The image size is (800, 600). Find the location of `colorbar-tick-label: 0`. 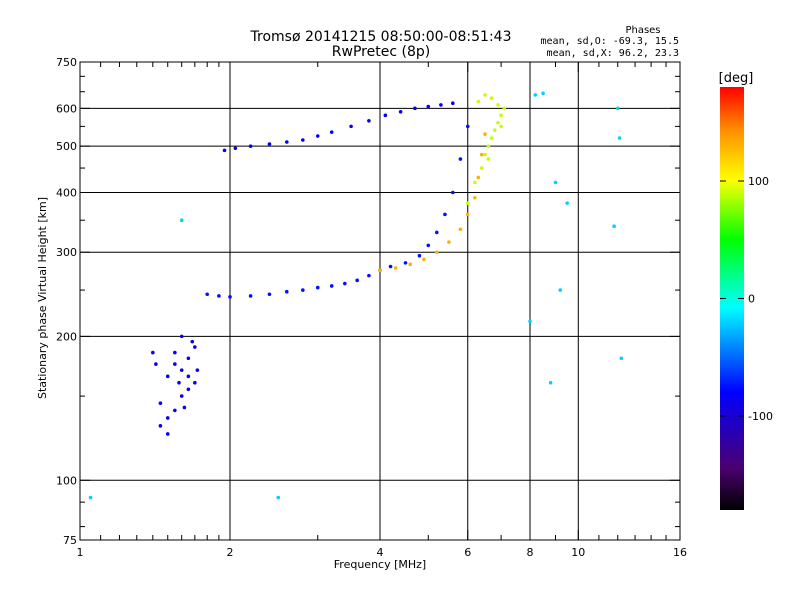

colorbar-tick-label: 0 is located at coordinates (751, 299).